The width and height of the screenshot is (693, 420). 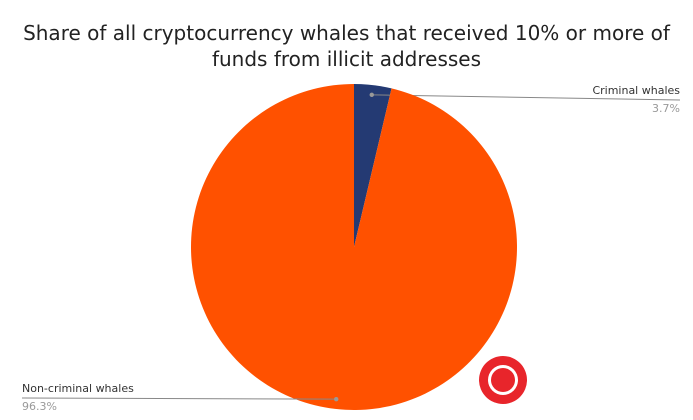 I want to click on value-label: 3.7%, so click(x=666, y=108).